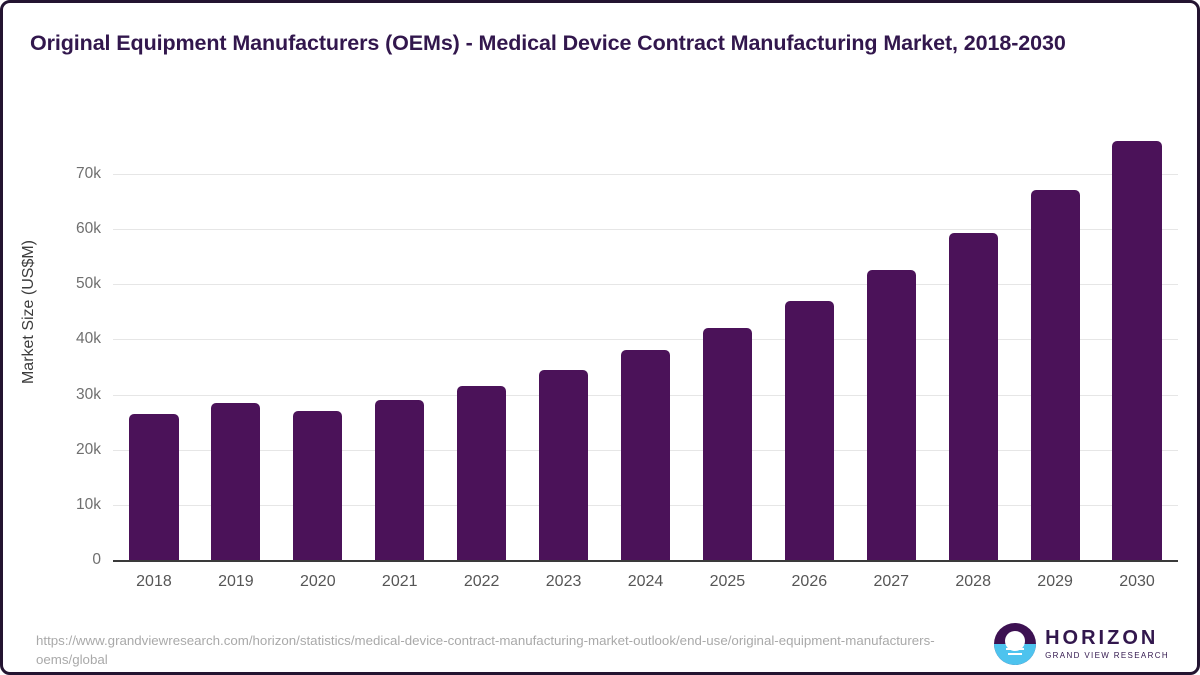 Image resolution: width=1200 pixels, height=675 pixels. Describe the element at coordinates (399, 581) in the screenshot. I see `x-axis-tick-label: 2021` at that location.